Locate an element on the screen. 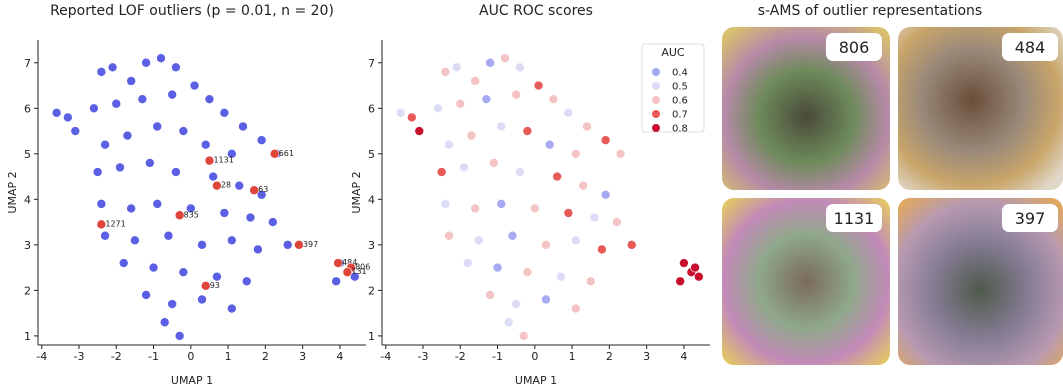  legend-label: 0.5 is located at coordinates (680, 87).